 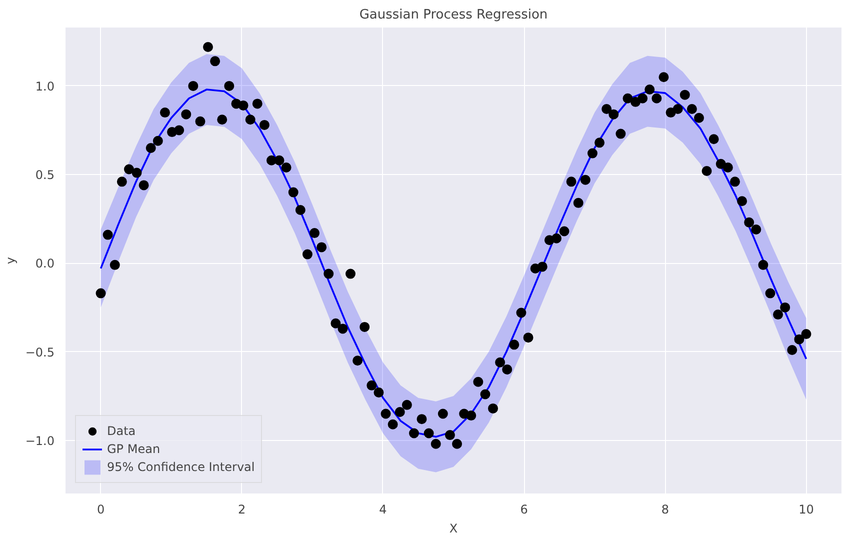 I want to click on x-tick-label: 4, so click(x=383, y=509).